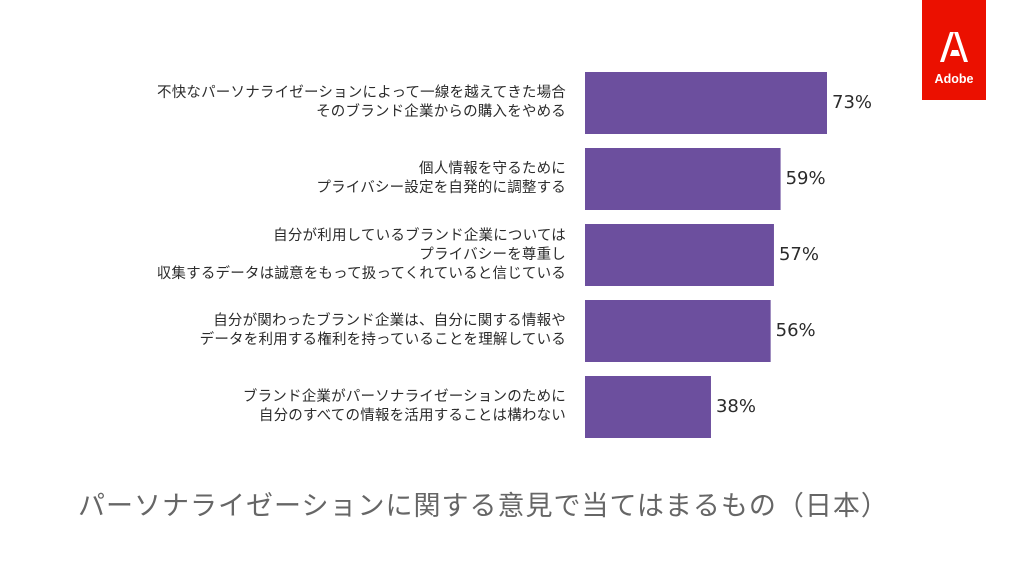 This screenshot has height=576, width=1024. Describe the element at coordinates (361, 273) in the screenshot. I see `category-label-line: 収集するデータは誠意をもって扱ってくれていると信じている` at that location.